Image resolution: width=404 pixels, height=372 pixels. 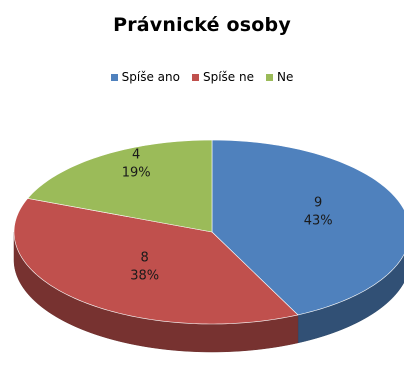 What do you see at coordinates (136, 172) in the screenshot?
I see `data-label-percent-ne: 19%` at bounding box center [136, 172].